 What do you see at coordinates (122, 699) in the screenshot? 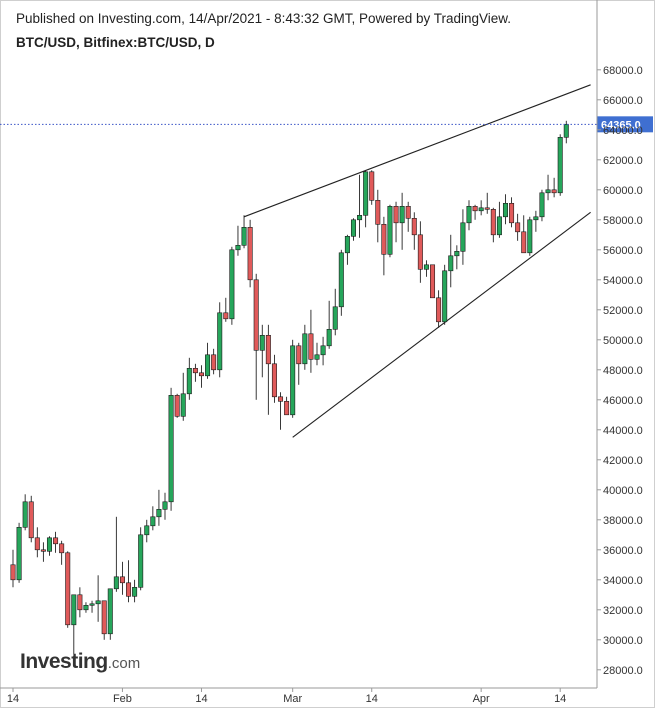
I see `x-tick-label: Feb` at bounding box center [122, 699].